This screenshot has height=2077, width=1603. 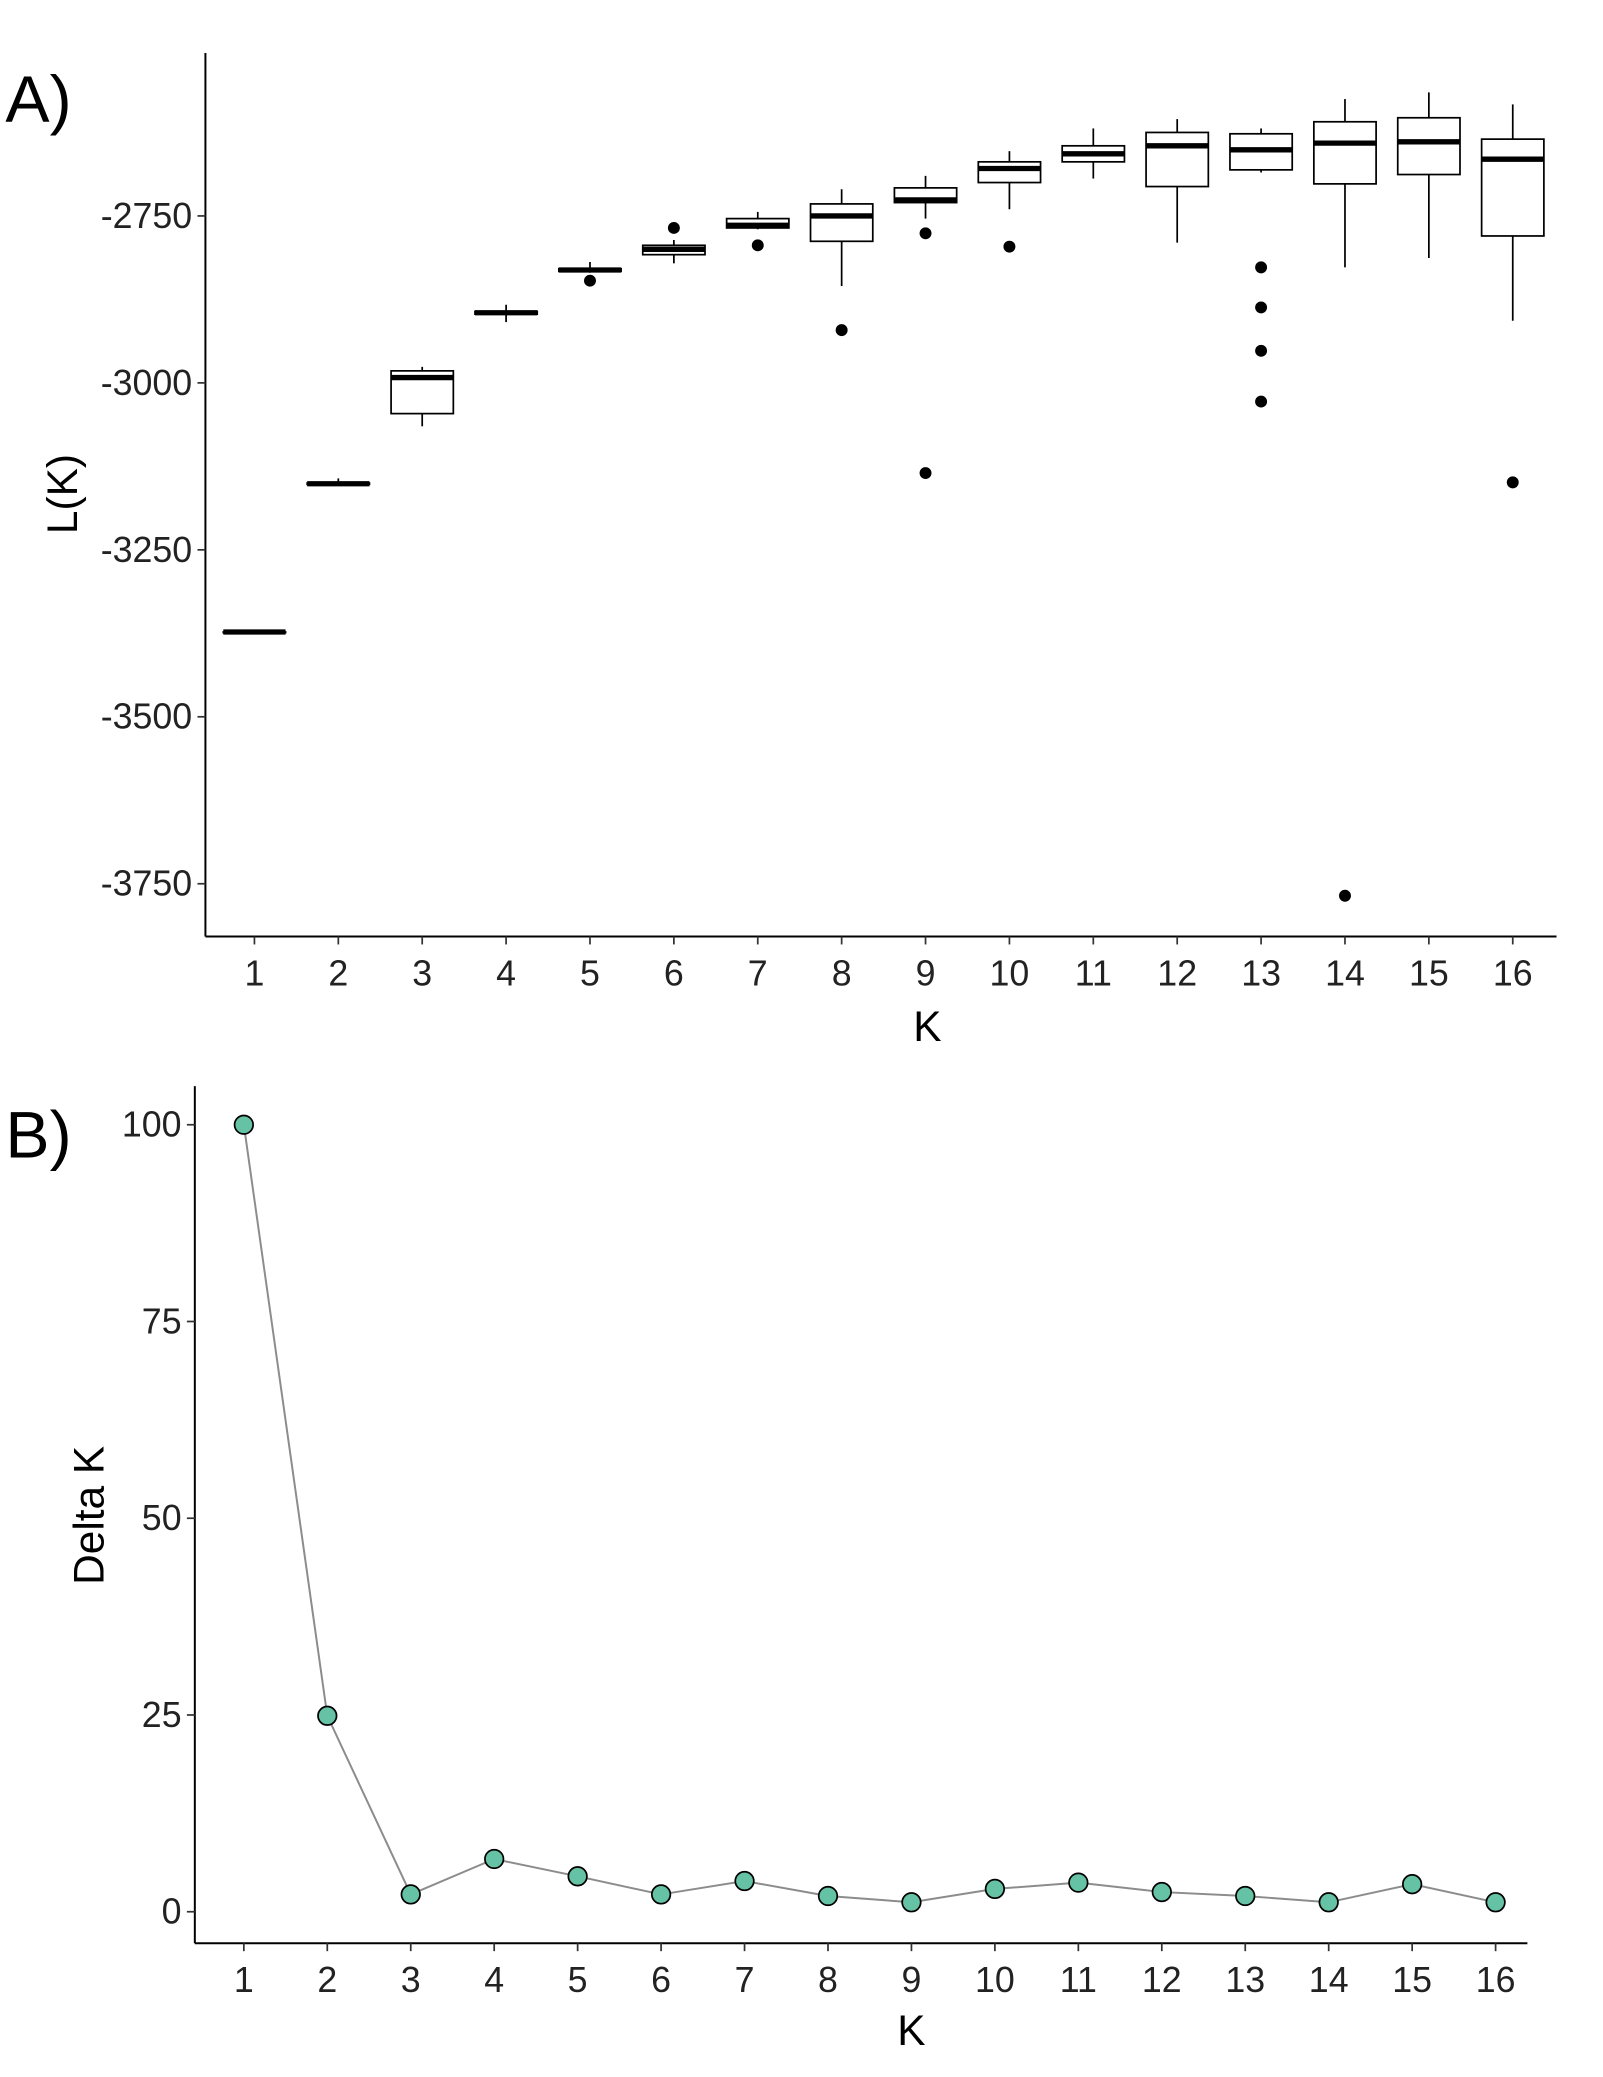 What do you see at coordinates (578, 1980) in the screenshot?
I see `x-tick-label: 5` at bounding box center [578, 1980].